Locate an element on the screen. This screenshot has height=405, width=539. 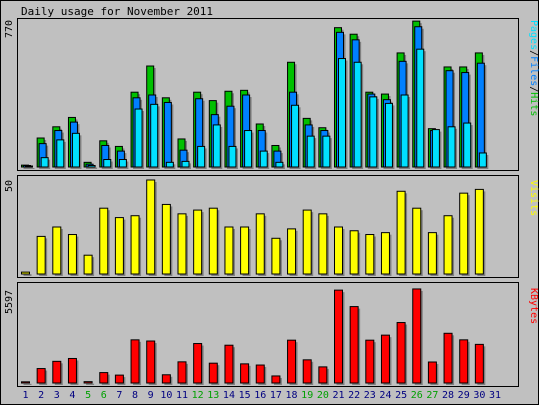
bar-kbytes-day-10-fill is located at coordinates (166, 379).